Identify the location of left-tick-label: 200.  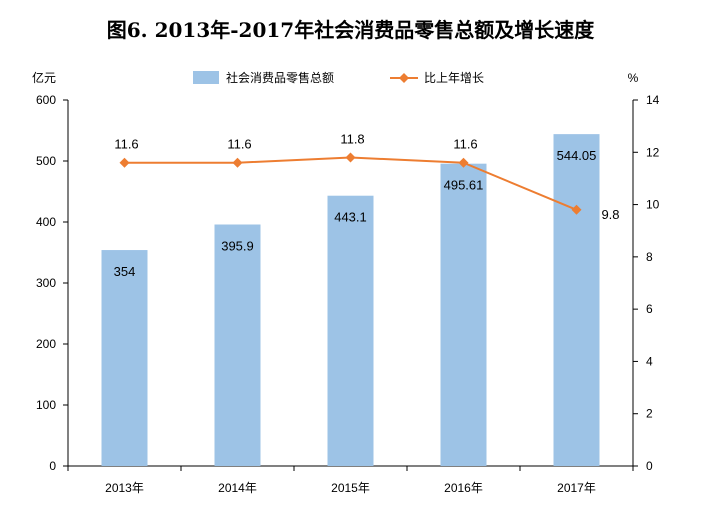
(46, 344).